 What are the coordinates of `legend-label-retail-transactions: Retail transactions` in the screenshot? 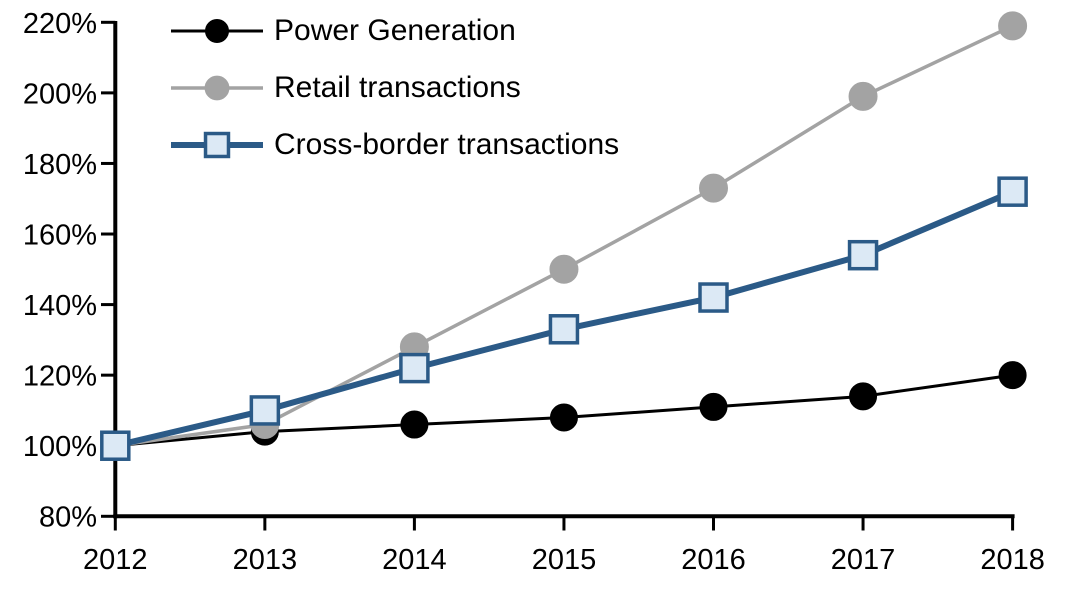 It's located at (397, 87).